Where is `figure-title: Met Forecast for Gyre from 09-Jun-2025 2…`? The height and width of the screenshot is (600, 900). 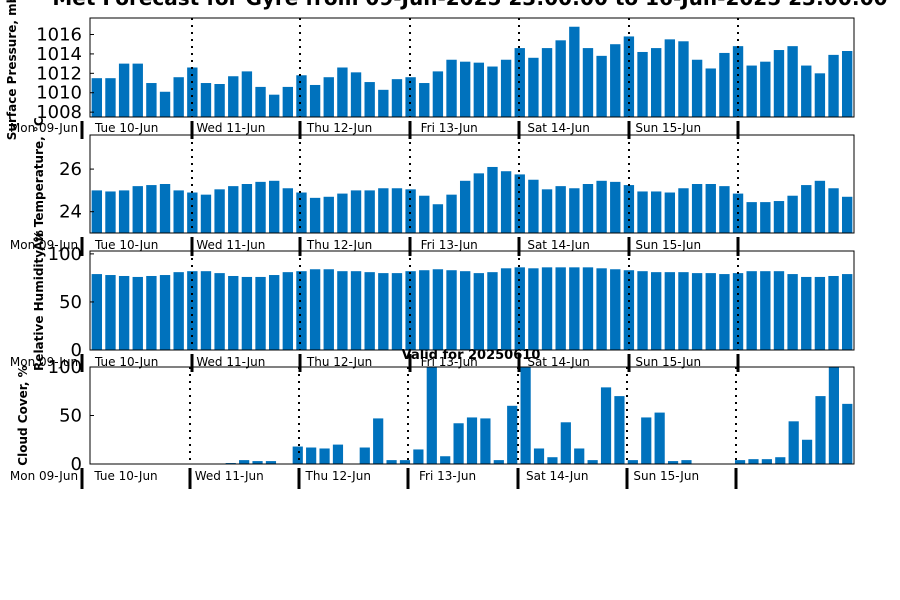
figure-title: Met Forecast for Gyre from 09-Jun-2025 2… is located at coordinates (469, 5).